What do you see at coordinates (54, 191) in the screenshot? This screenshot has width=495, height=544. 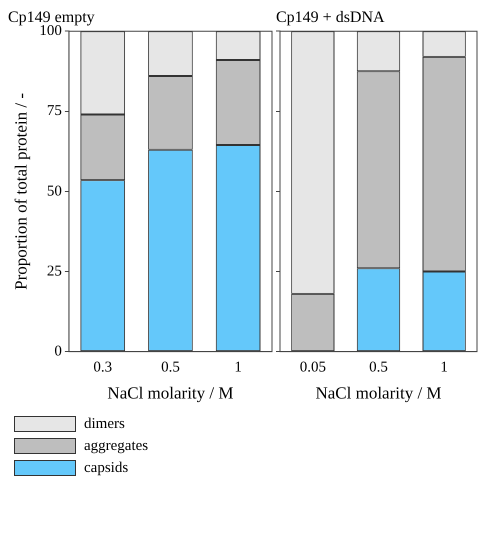 I see `y-tick-label: 50` at bounding box center [54, 191].